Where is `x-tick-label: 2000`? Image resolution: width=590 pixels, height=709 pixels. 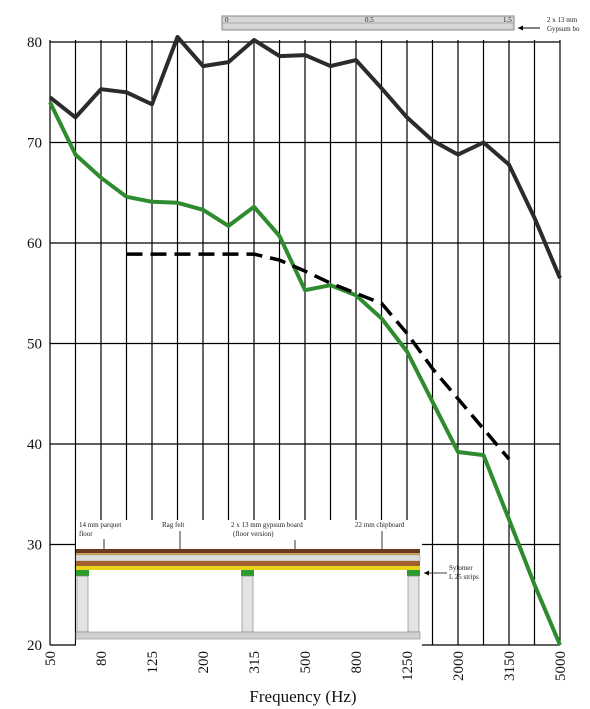 x-tick-label: 2000 is located at coordinates (459, 666).